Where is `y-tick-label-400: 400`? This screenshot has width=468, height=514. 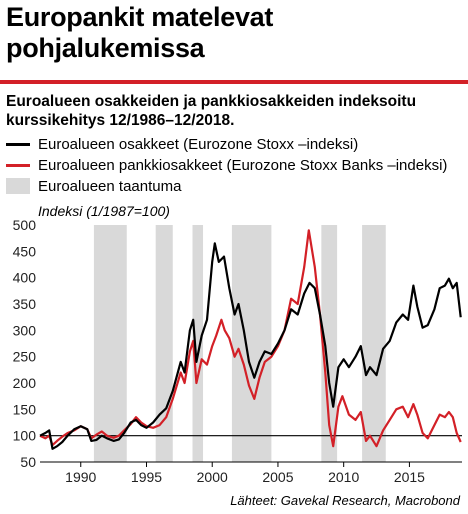
y-tick-label-400: 400 is located at coordinates (25, 278).